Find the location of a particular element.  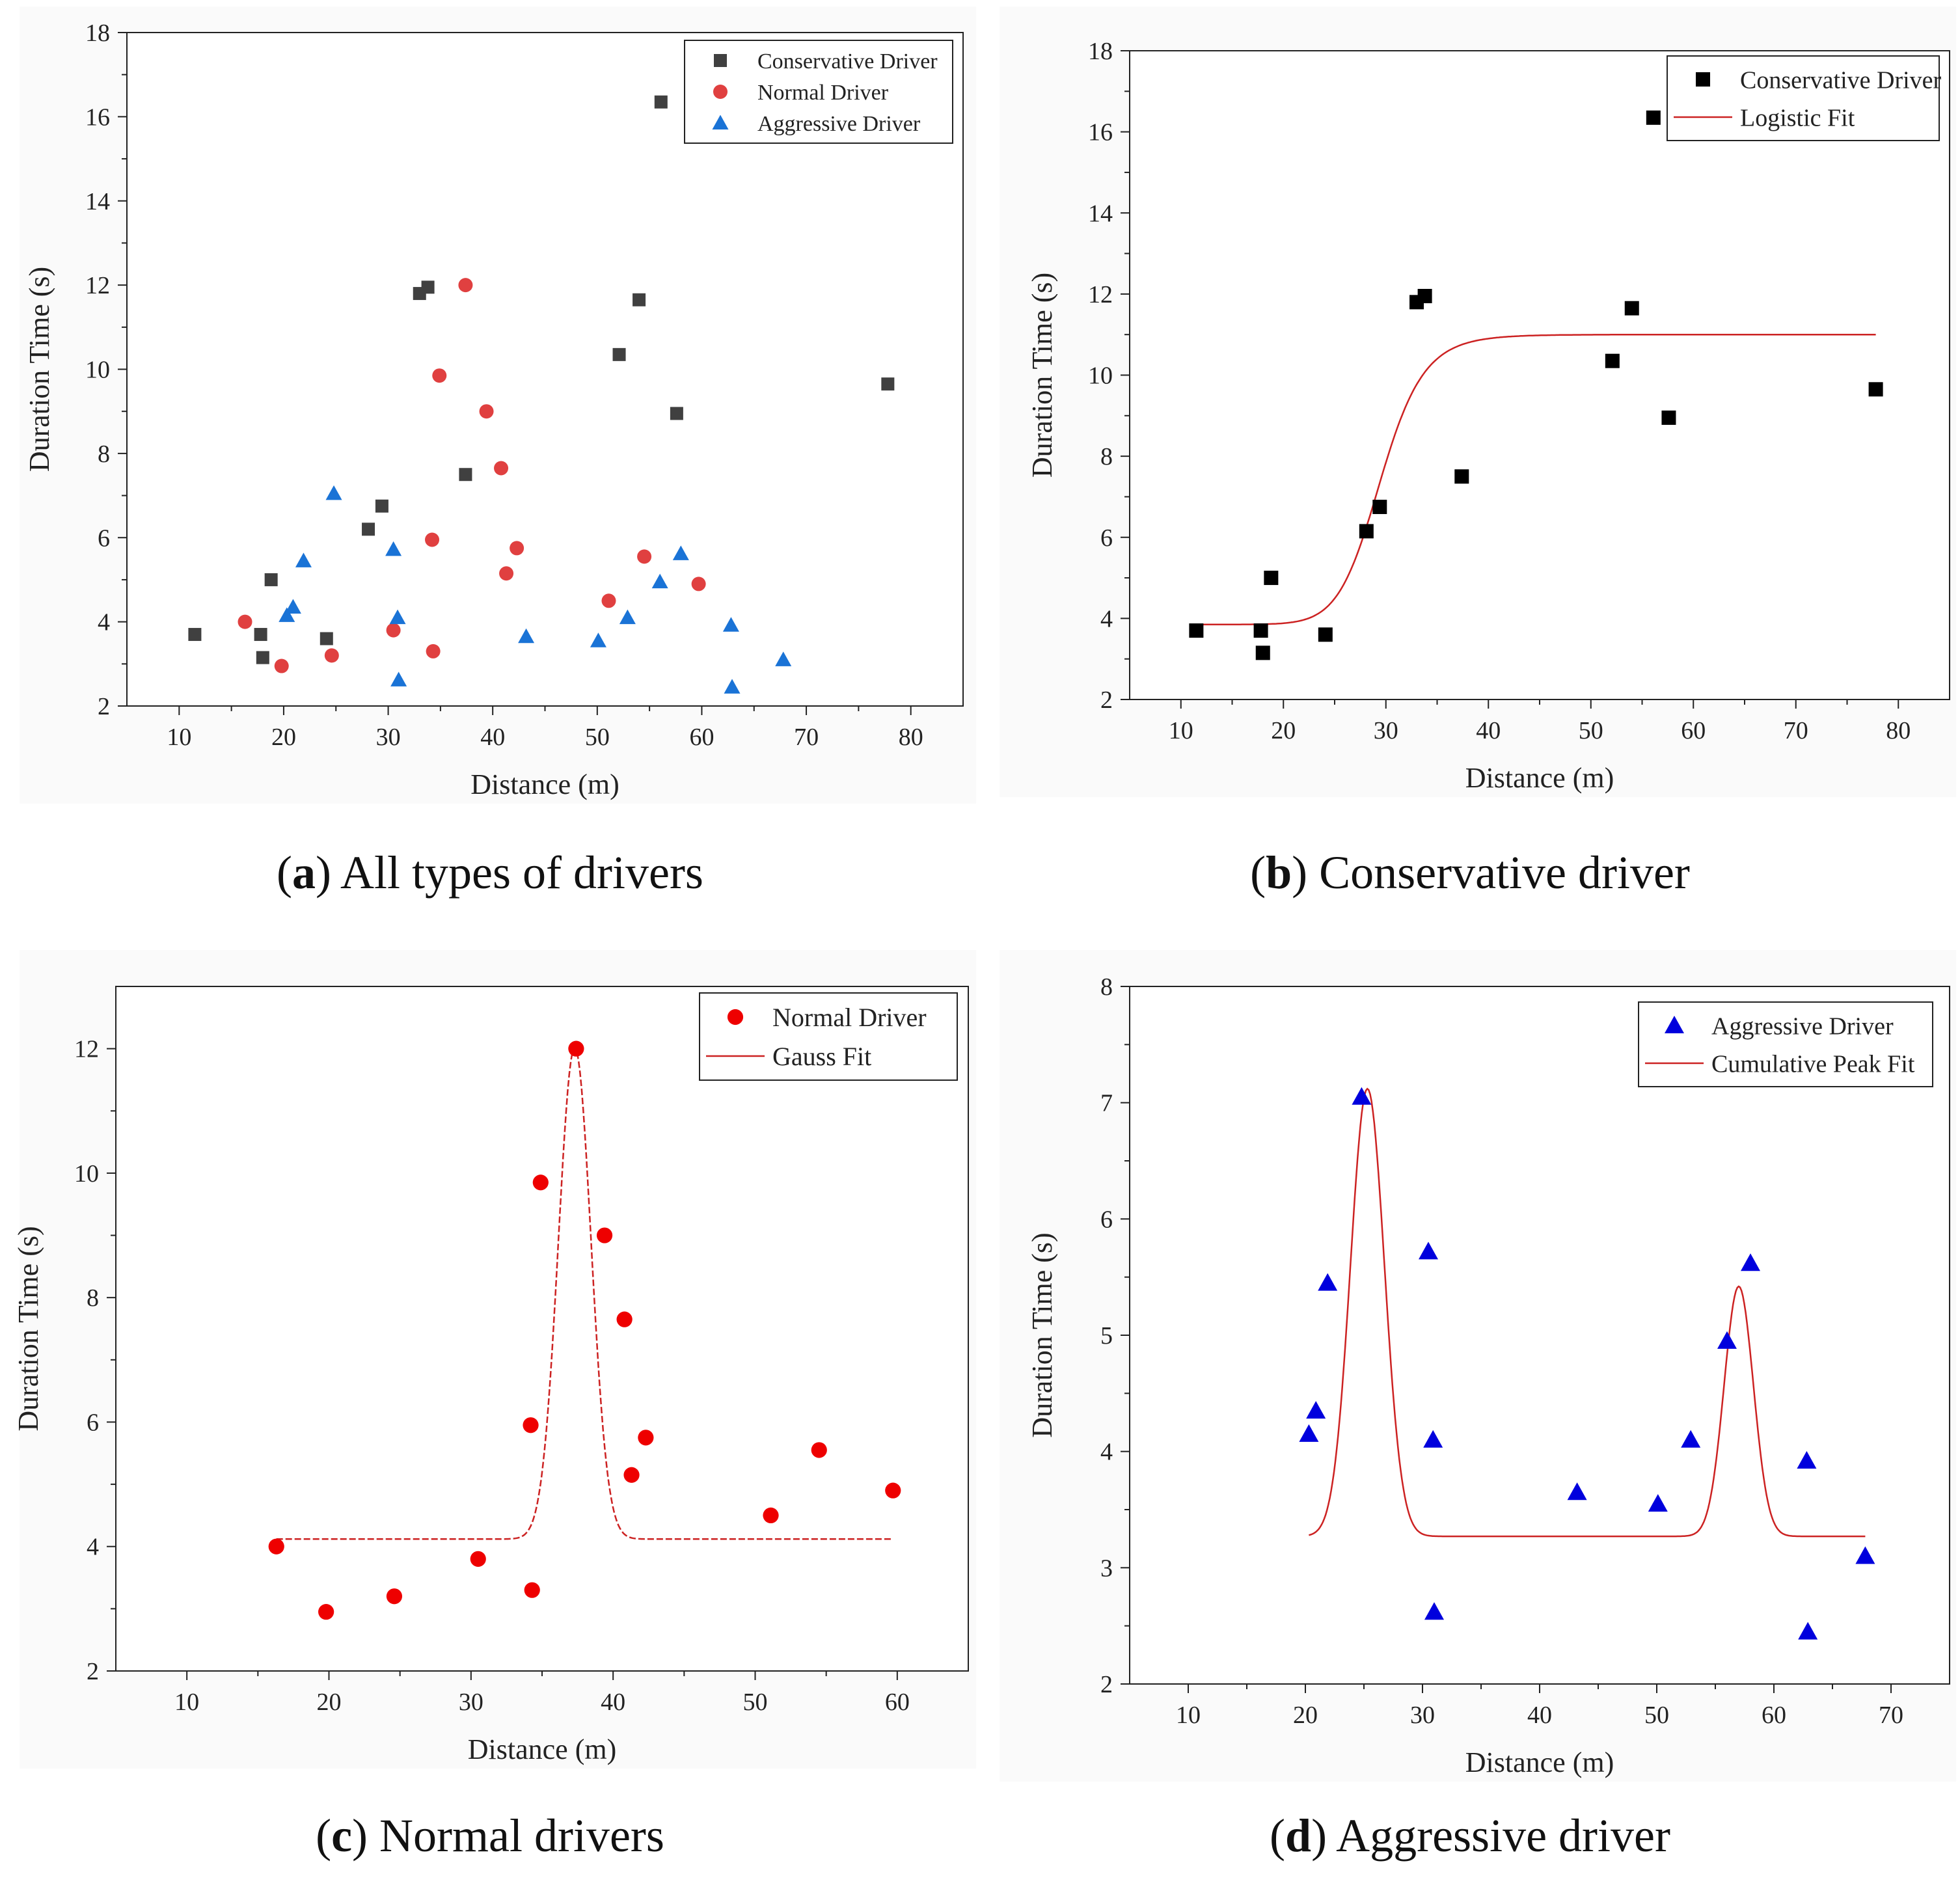

y-tick-label: 3 is located at coordinates (1106, 1568).